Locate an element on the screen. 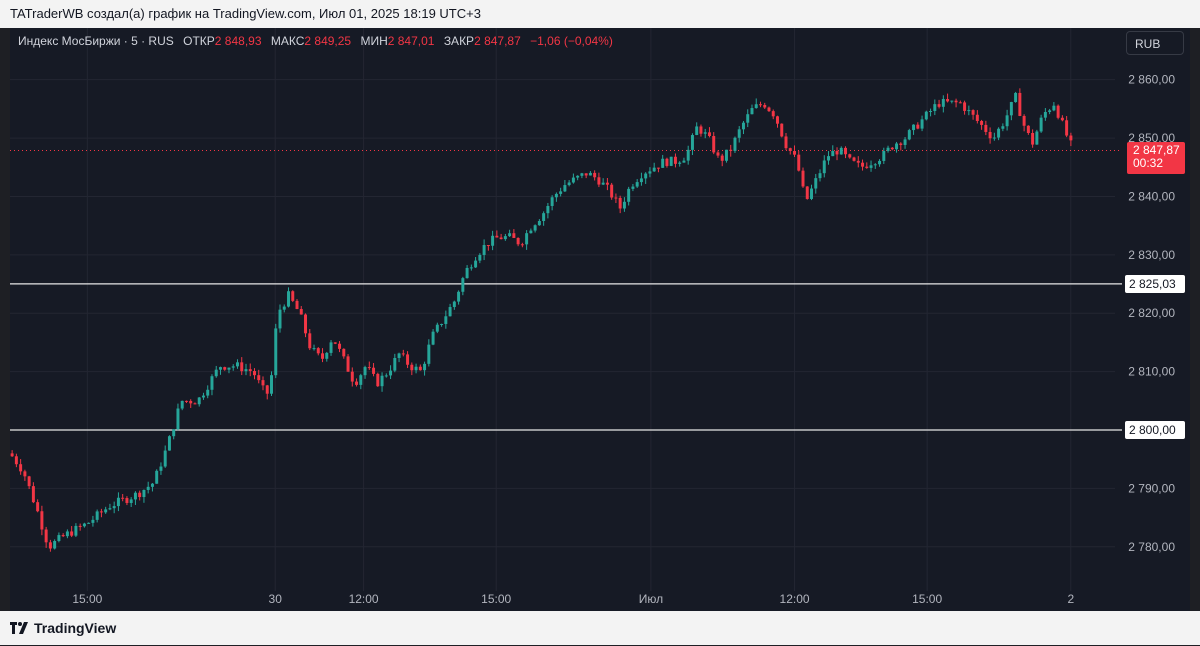 This screenshot has height=646, width=1200. close-value: 2 847,87 is located at coordinates (497, 41).